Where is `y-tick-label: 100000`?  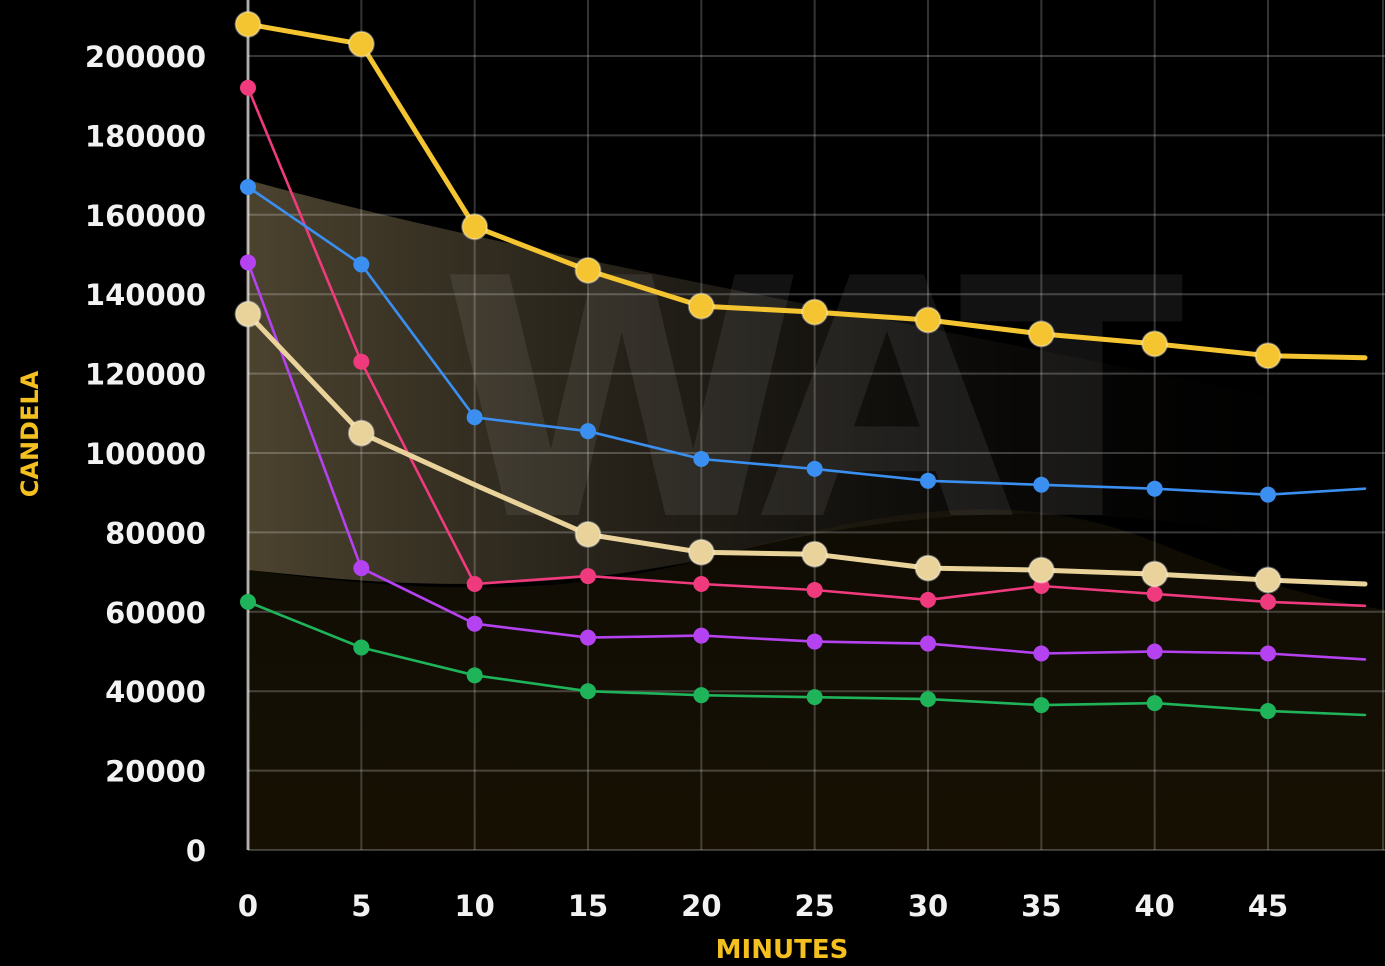
y-tick-label: 100000 is located at coordinates (145, 454).